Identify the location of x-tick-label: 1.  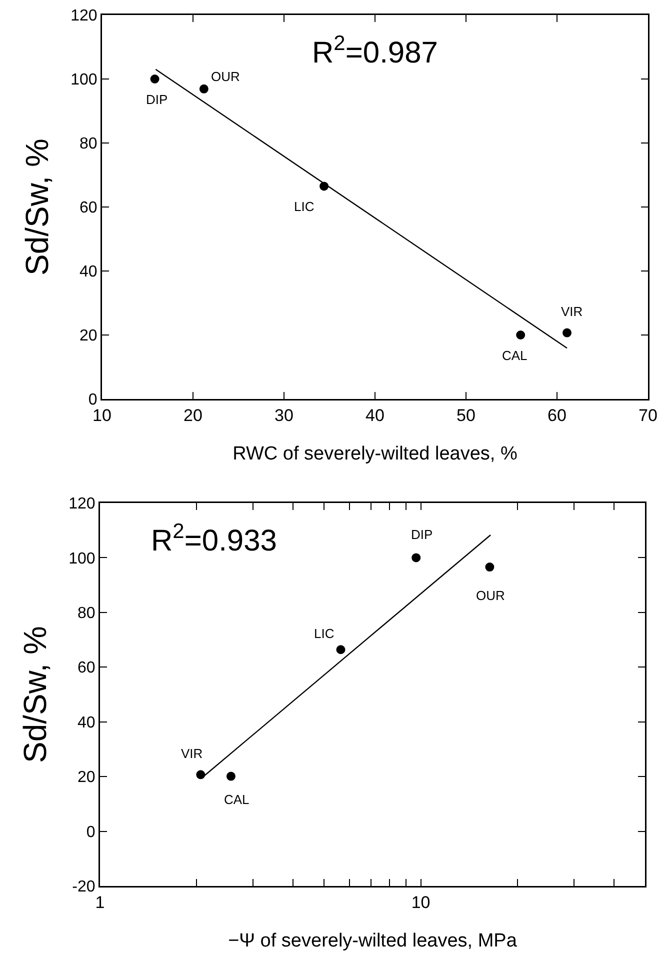
(100, 902).